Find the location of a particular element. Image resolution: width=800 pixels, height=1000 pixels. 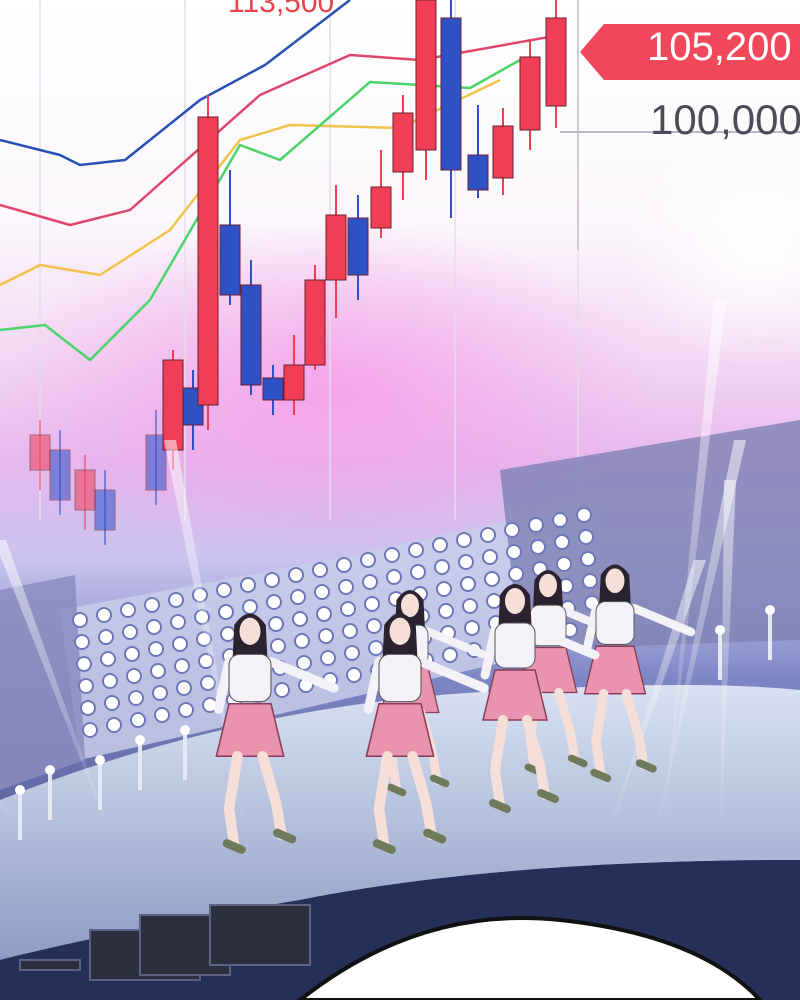

current-price: 105,200 is located at coordinates (719, 47).